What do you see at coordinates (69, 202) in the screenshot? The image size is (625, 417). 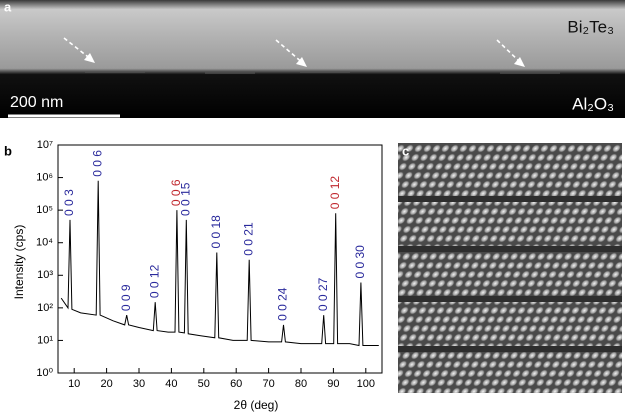 I see `peak-label: 0 0 3` at bounding box center [69, 202].